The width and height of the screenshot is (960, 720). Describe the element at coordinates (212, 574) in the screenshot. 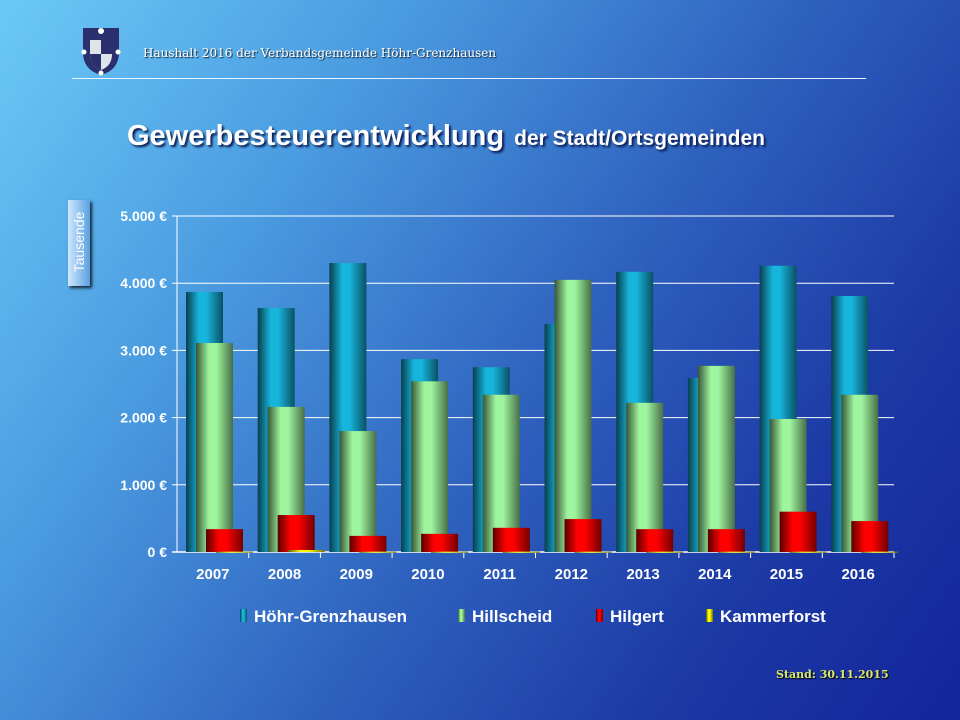

I see `x-tick-label: 2007` at that location.